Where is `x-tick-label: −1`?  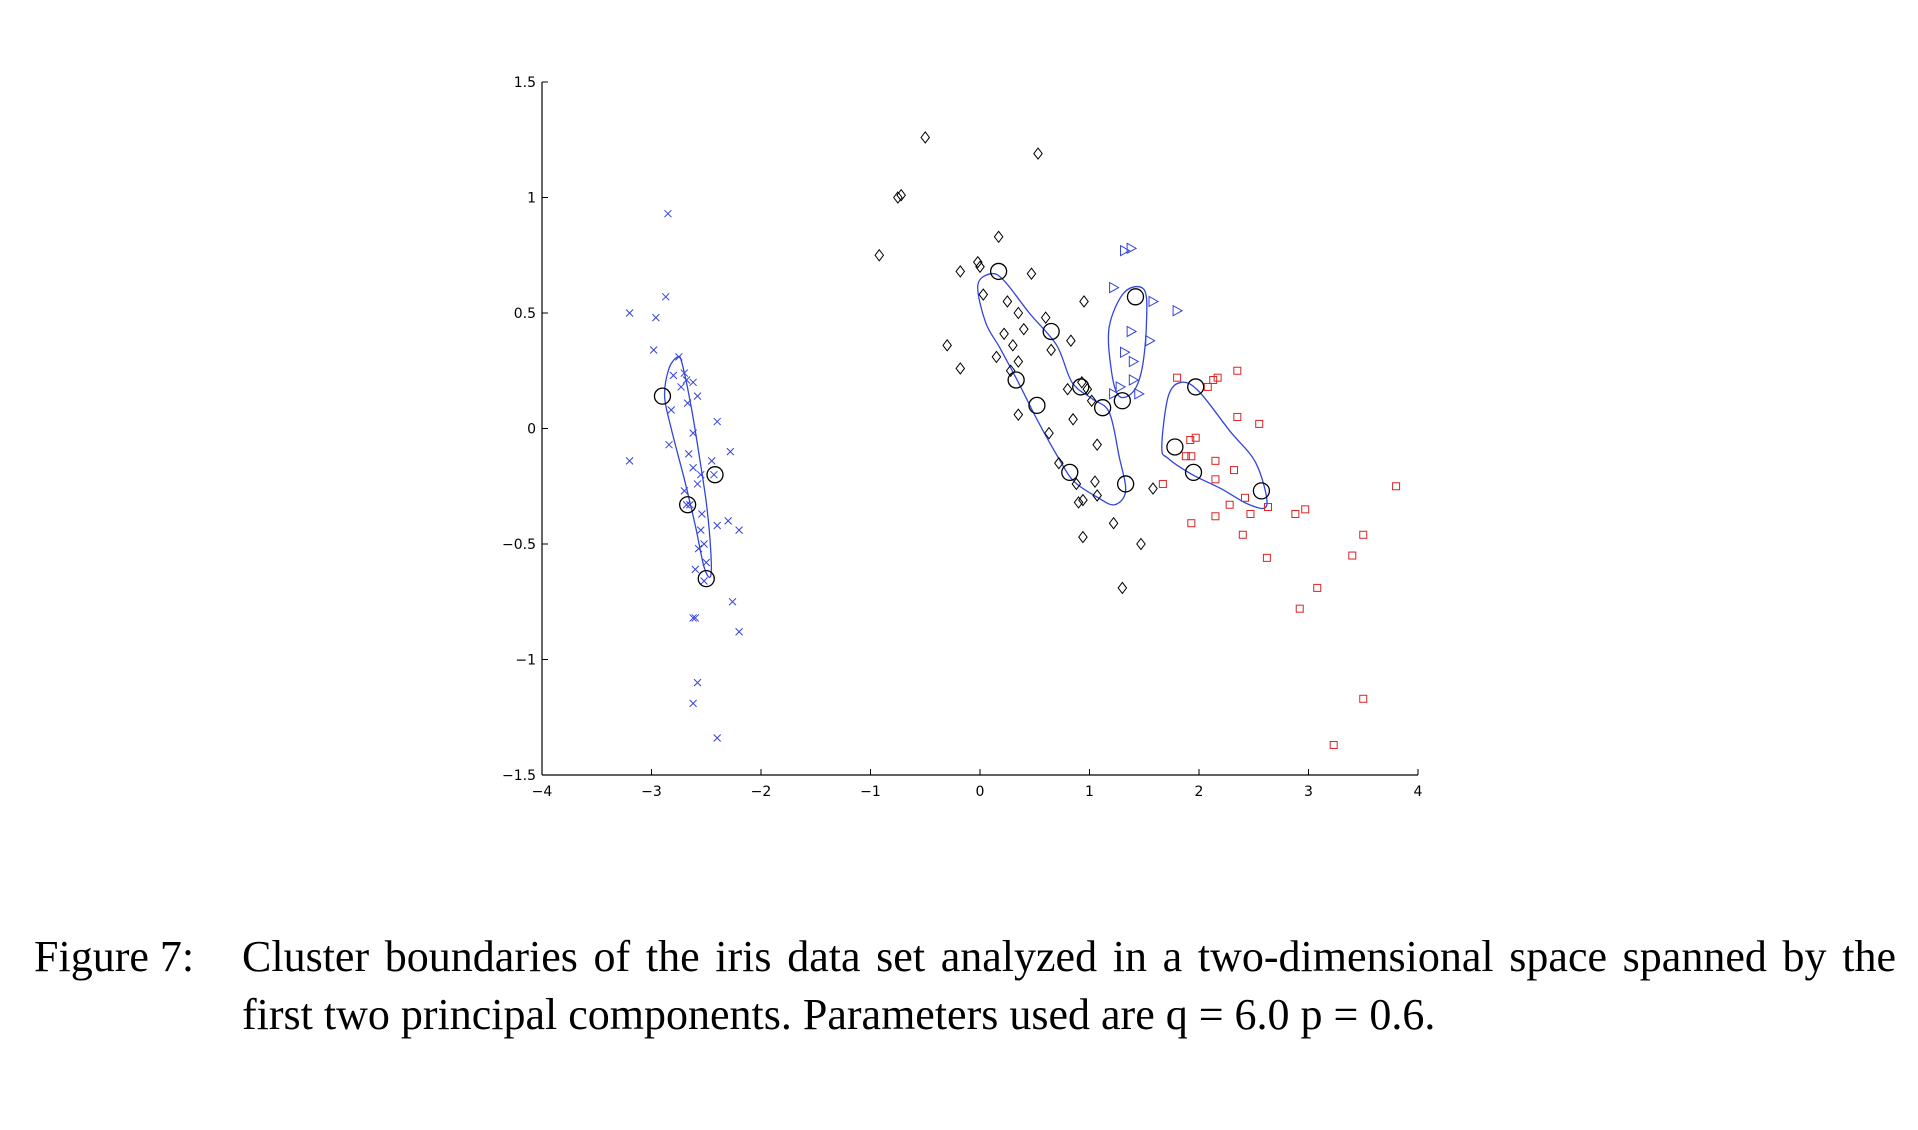 x-tick-label: −1 is located at coordinates (870, 792).